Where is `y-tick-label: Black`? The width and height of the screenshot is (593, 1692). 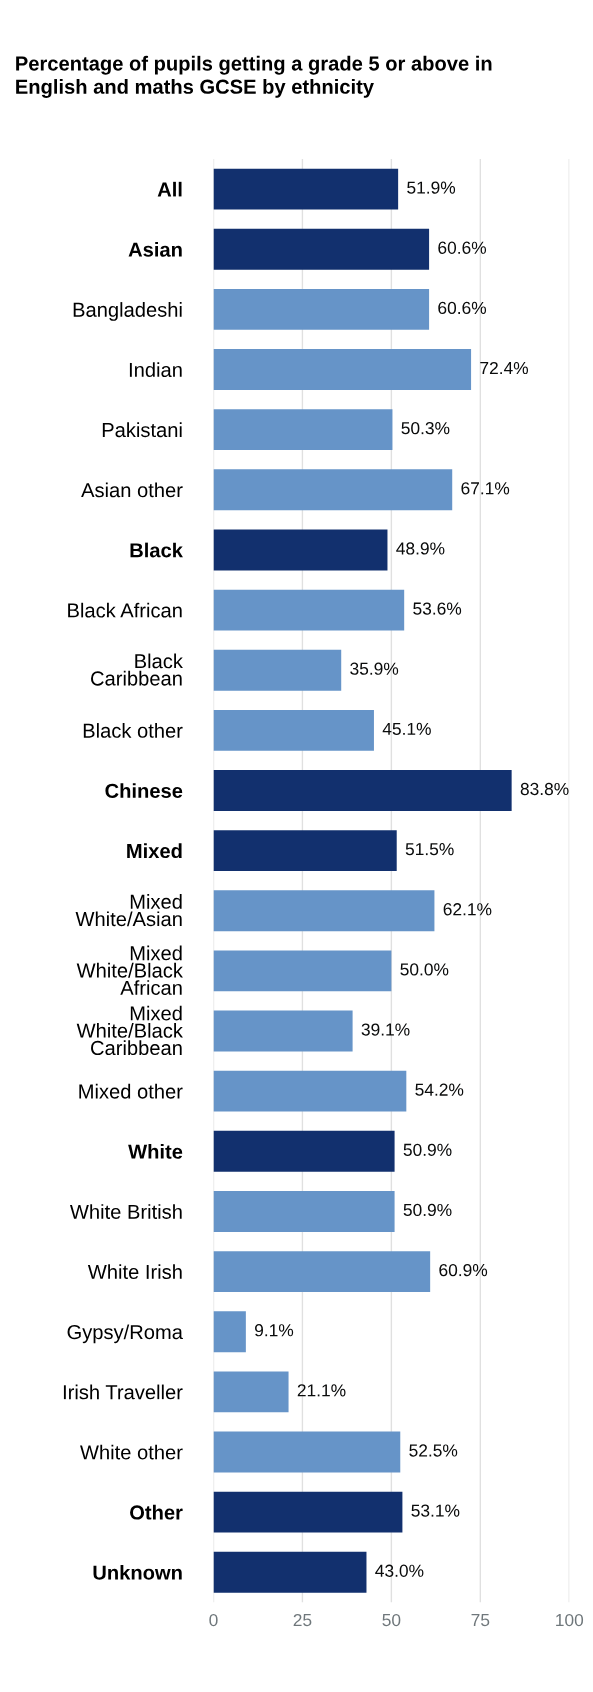
y-tick-label: Black is located at coordinates (156, 550).